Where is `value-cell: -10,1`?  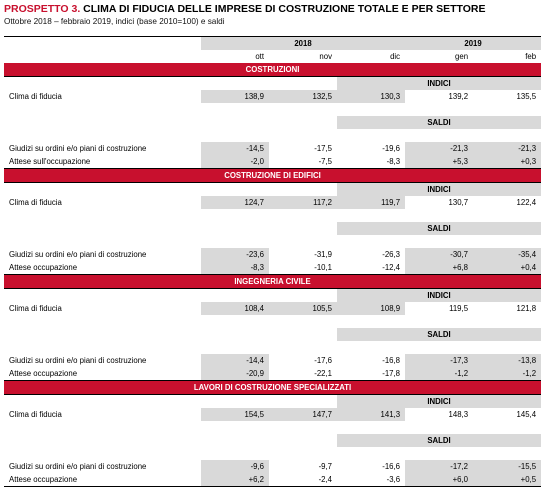
value-cell: -10,1 is located at coordinates (303, 268).